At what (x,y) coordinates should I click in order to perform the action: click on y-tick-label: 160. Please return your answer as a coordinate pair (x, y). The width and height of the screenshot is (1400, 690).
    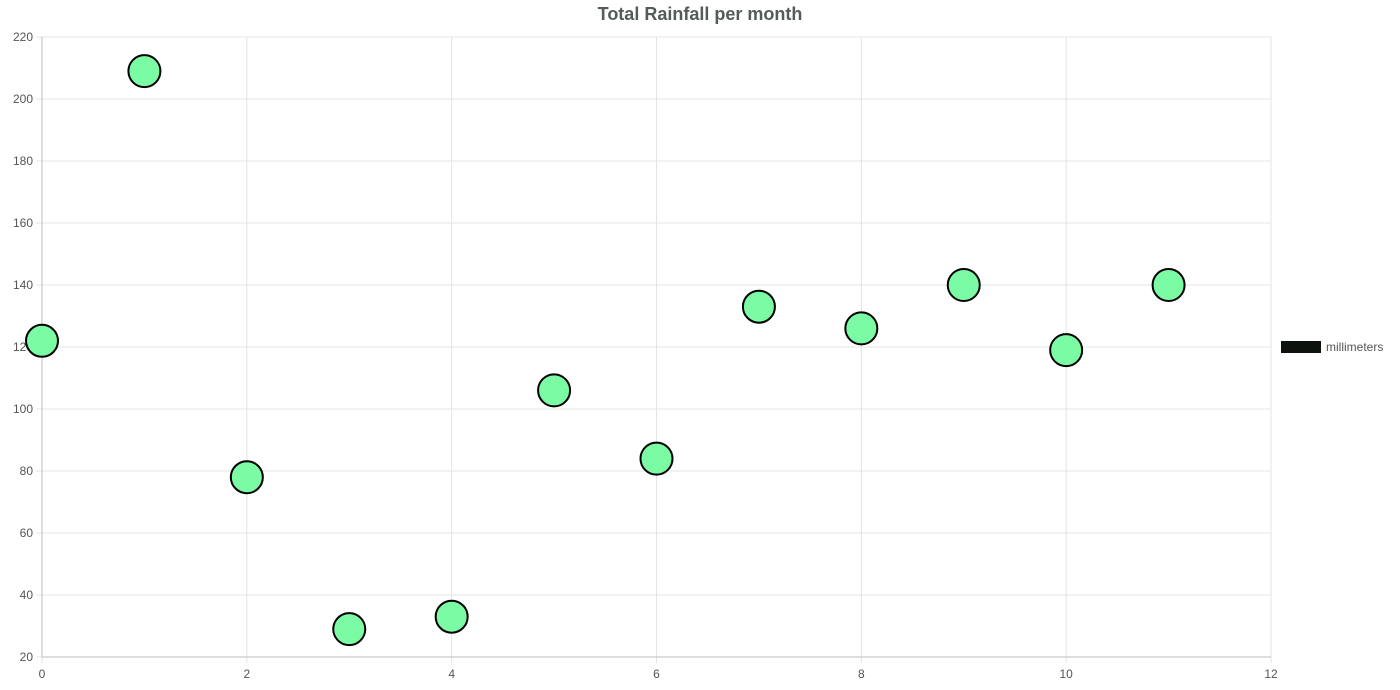
    Looking at the image, I should click on (23, 223).